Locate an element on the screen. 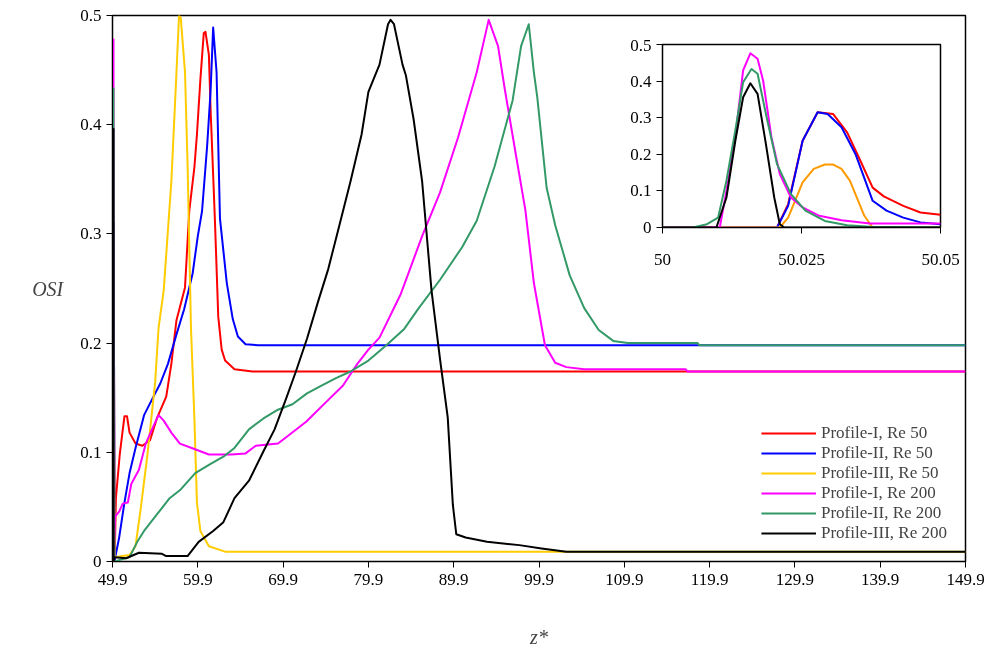  x-tick-label: 59.9 is located at coordinates (197, 579).